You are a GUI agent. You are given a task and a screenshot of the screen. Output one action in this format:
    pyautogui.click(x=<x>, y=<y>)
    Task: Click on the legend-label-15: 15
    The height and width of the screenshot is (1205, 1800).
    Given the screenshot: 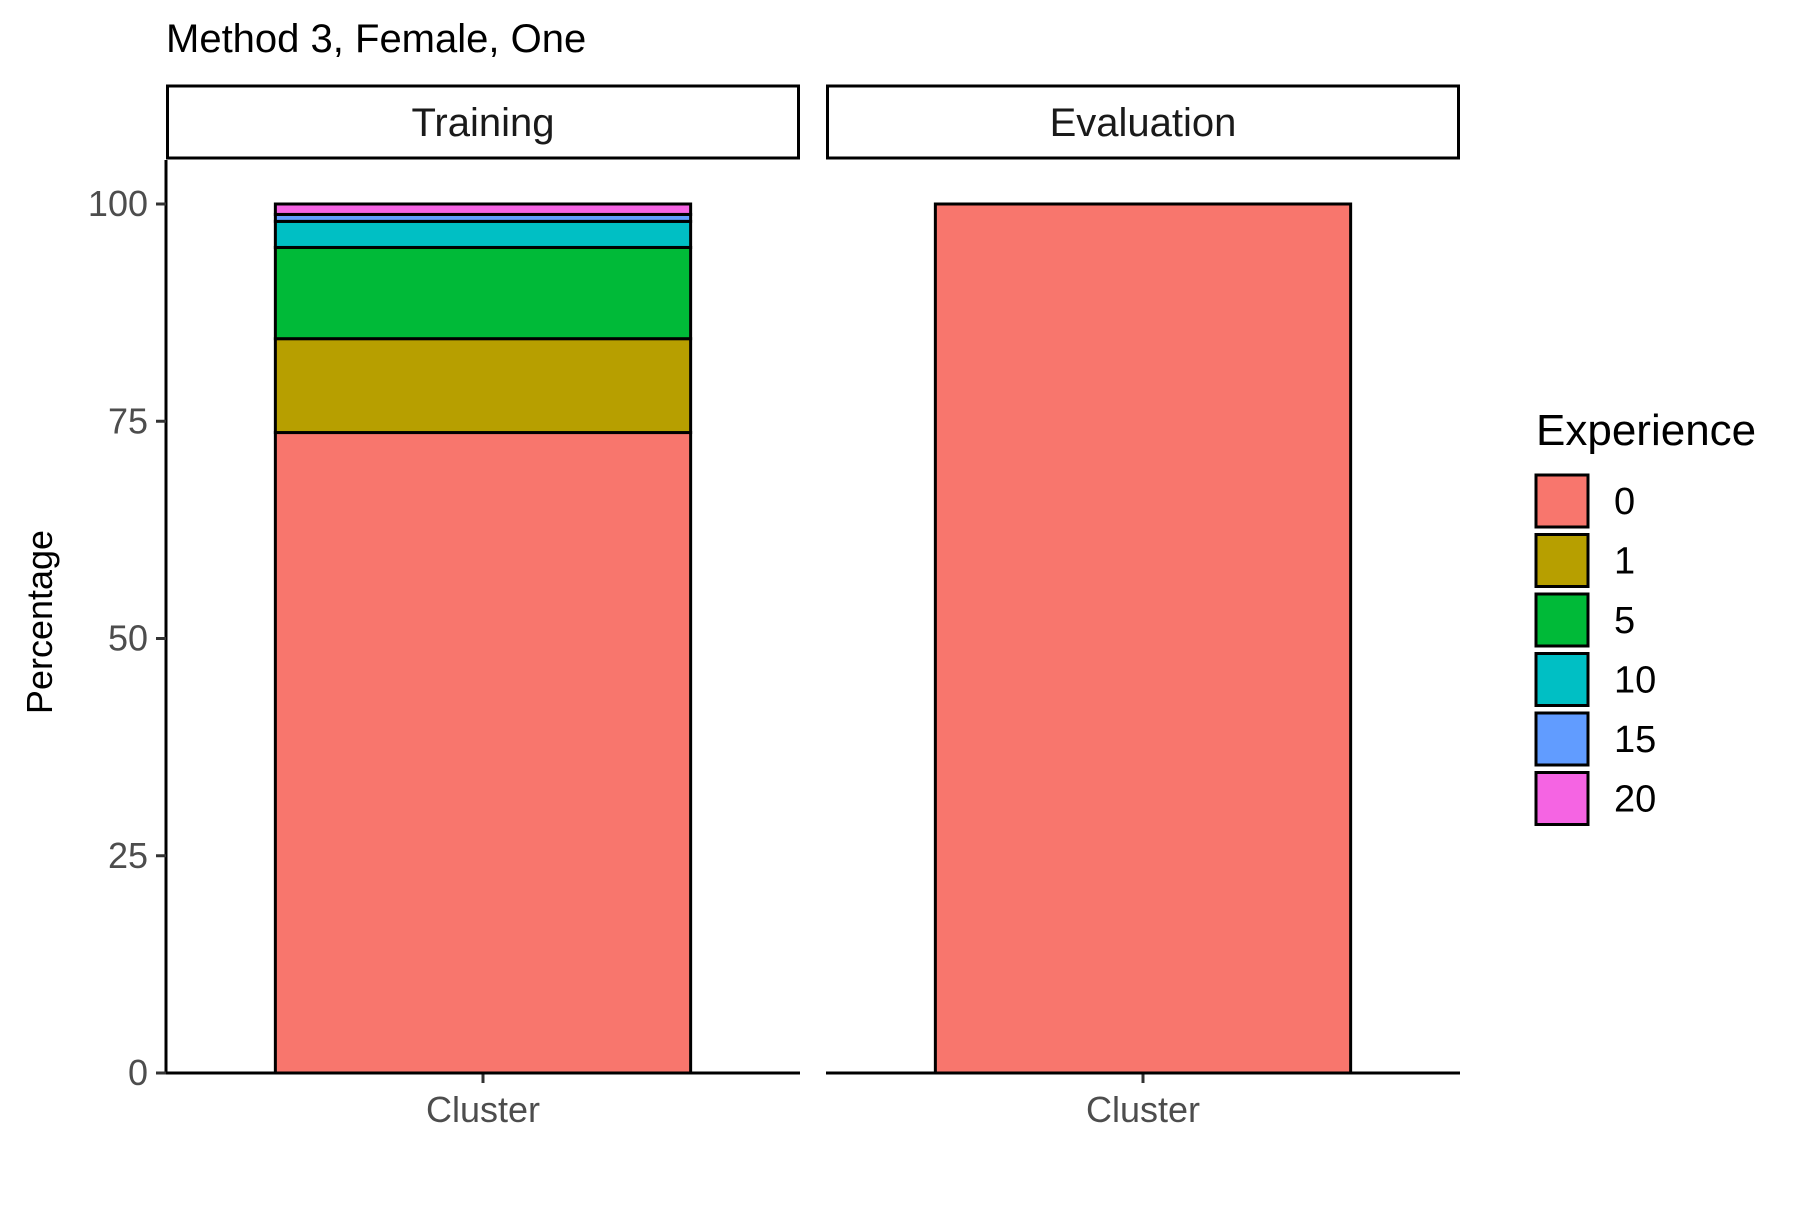 What is the action you would take?
    pyautogui.click(x=1635, y=740)
    